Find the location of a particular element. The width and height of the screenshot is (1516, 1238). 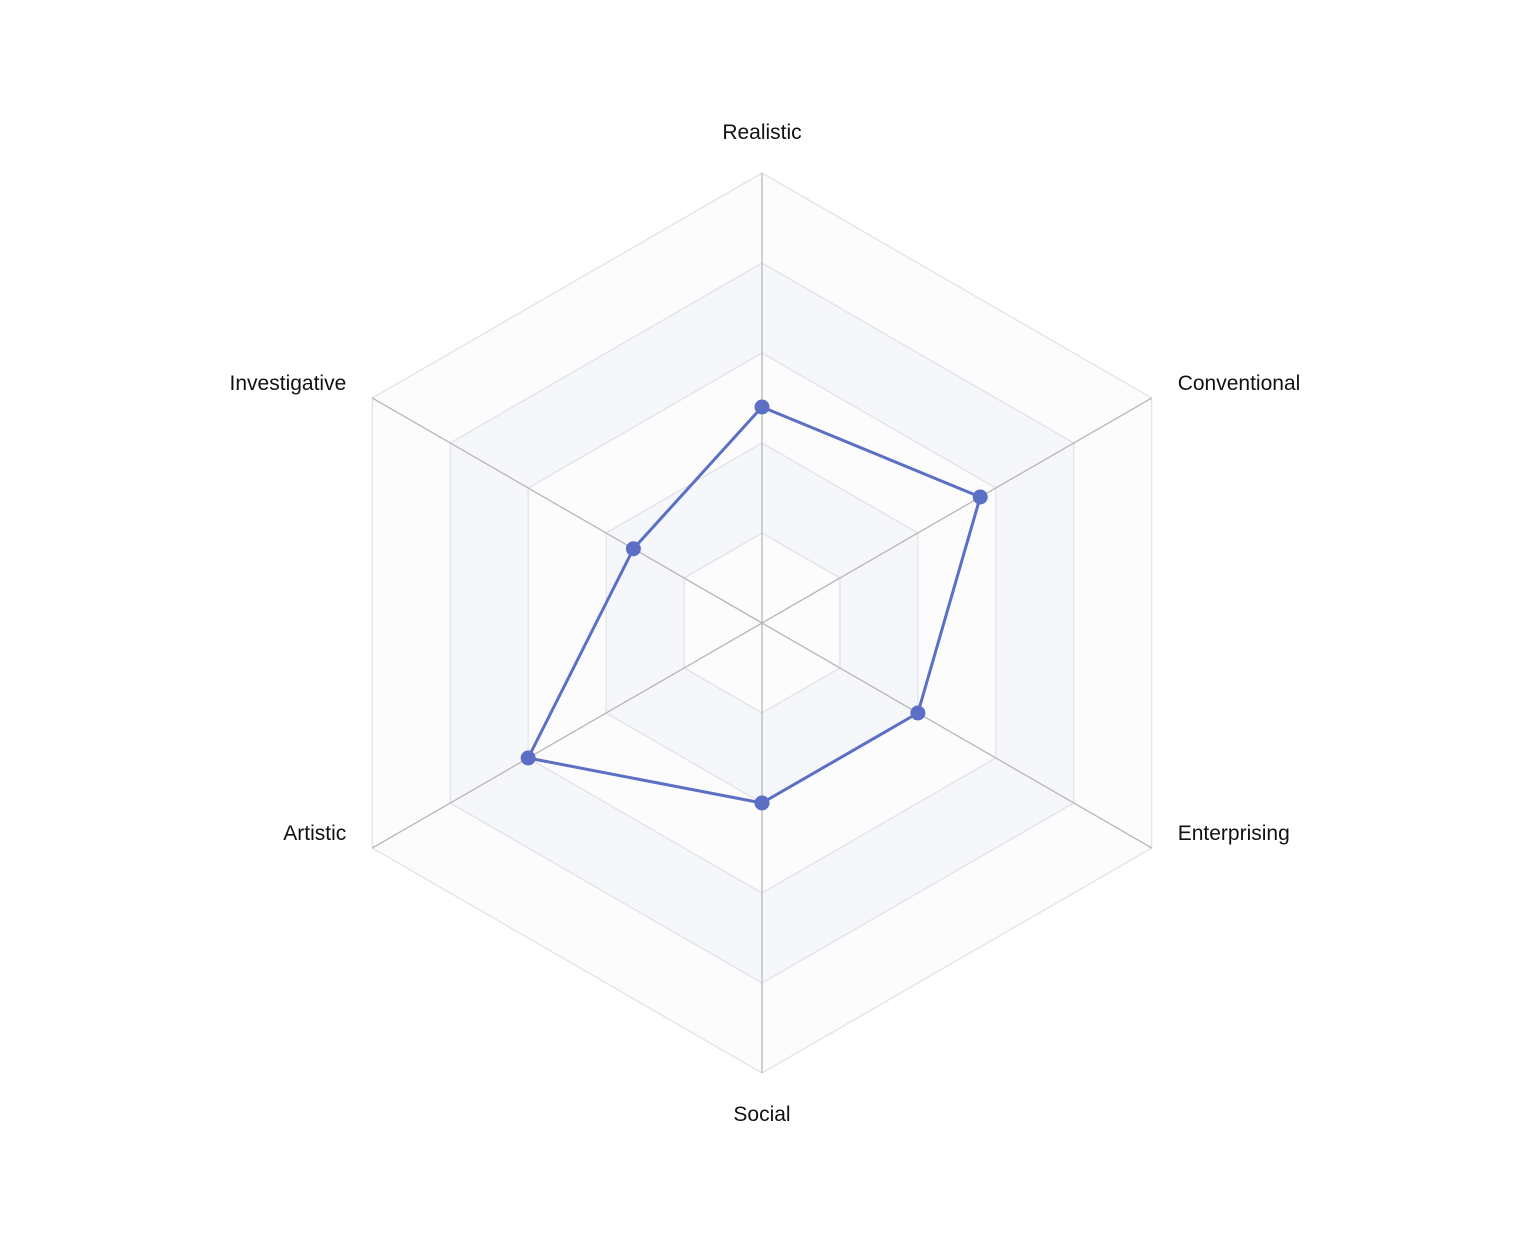

radar-label-realistic: Realistic is located at coordinates (761, 132).